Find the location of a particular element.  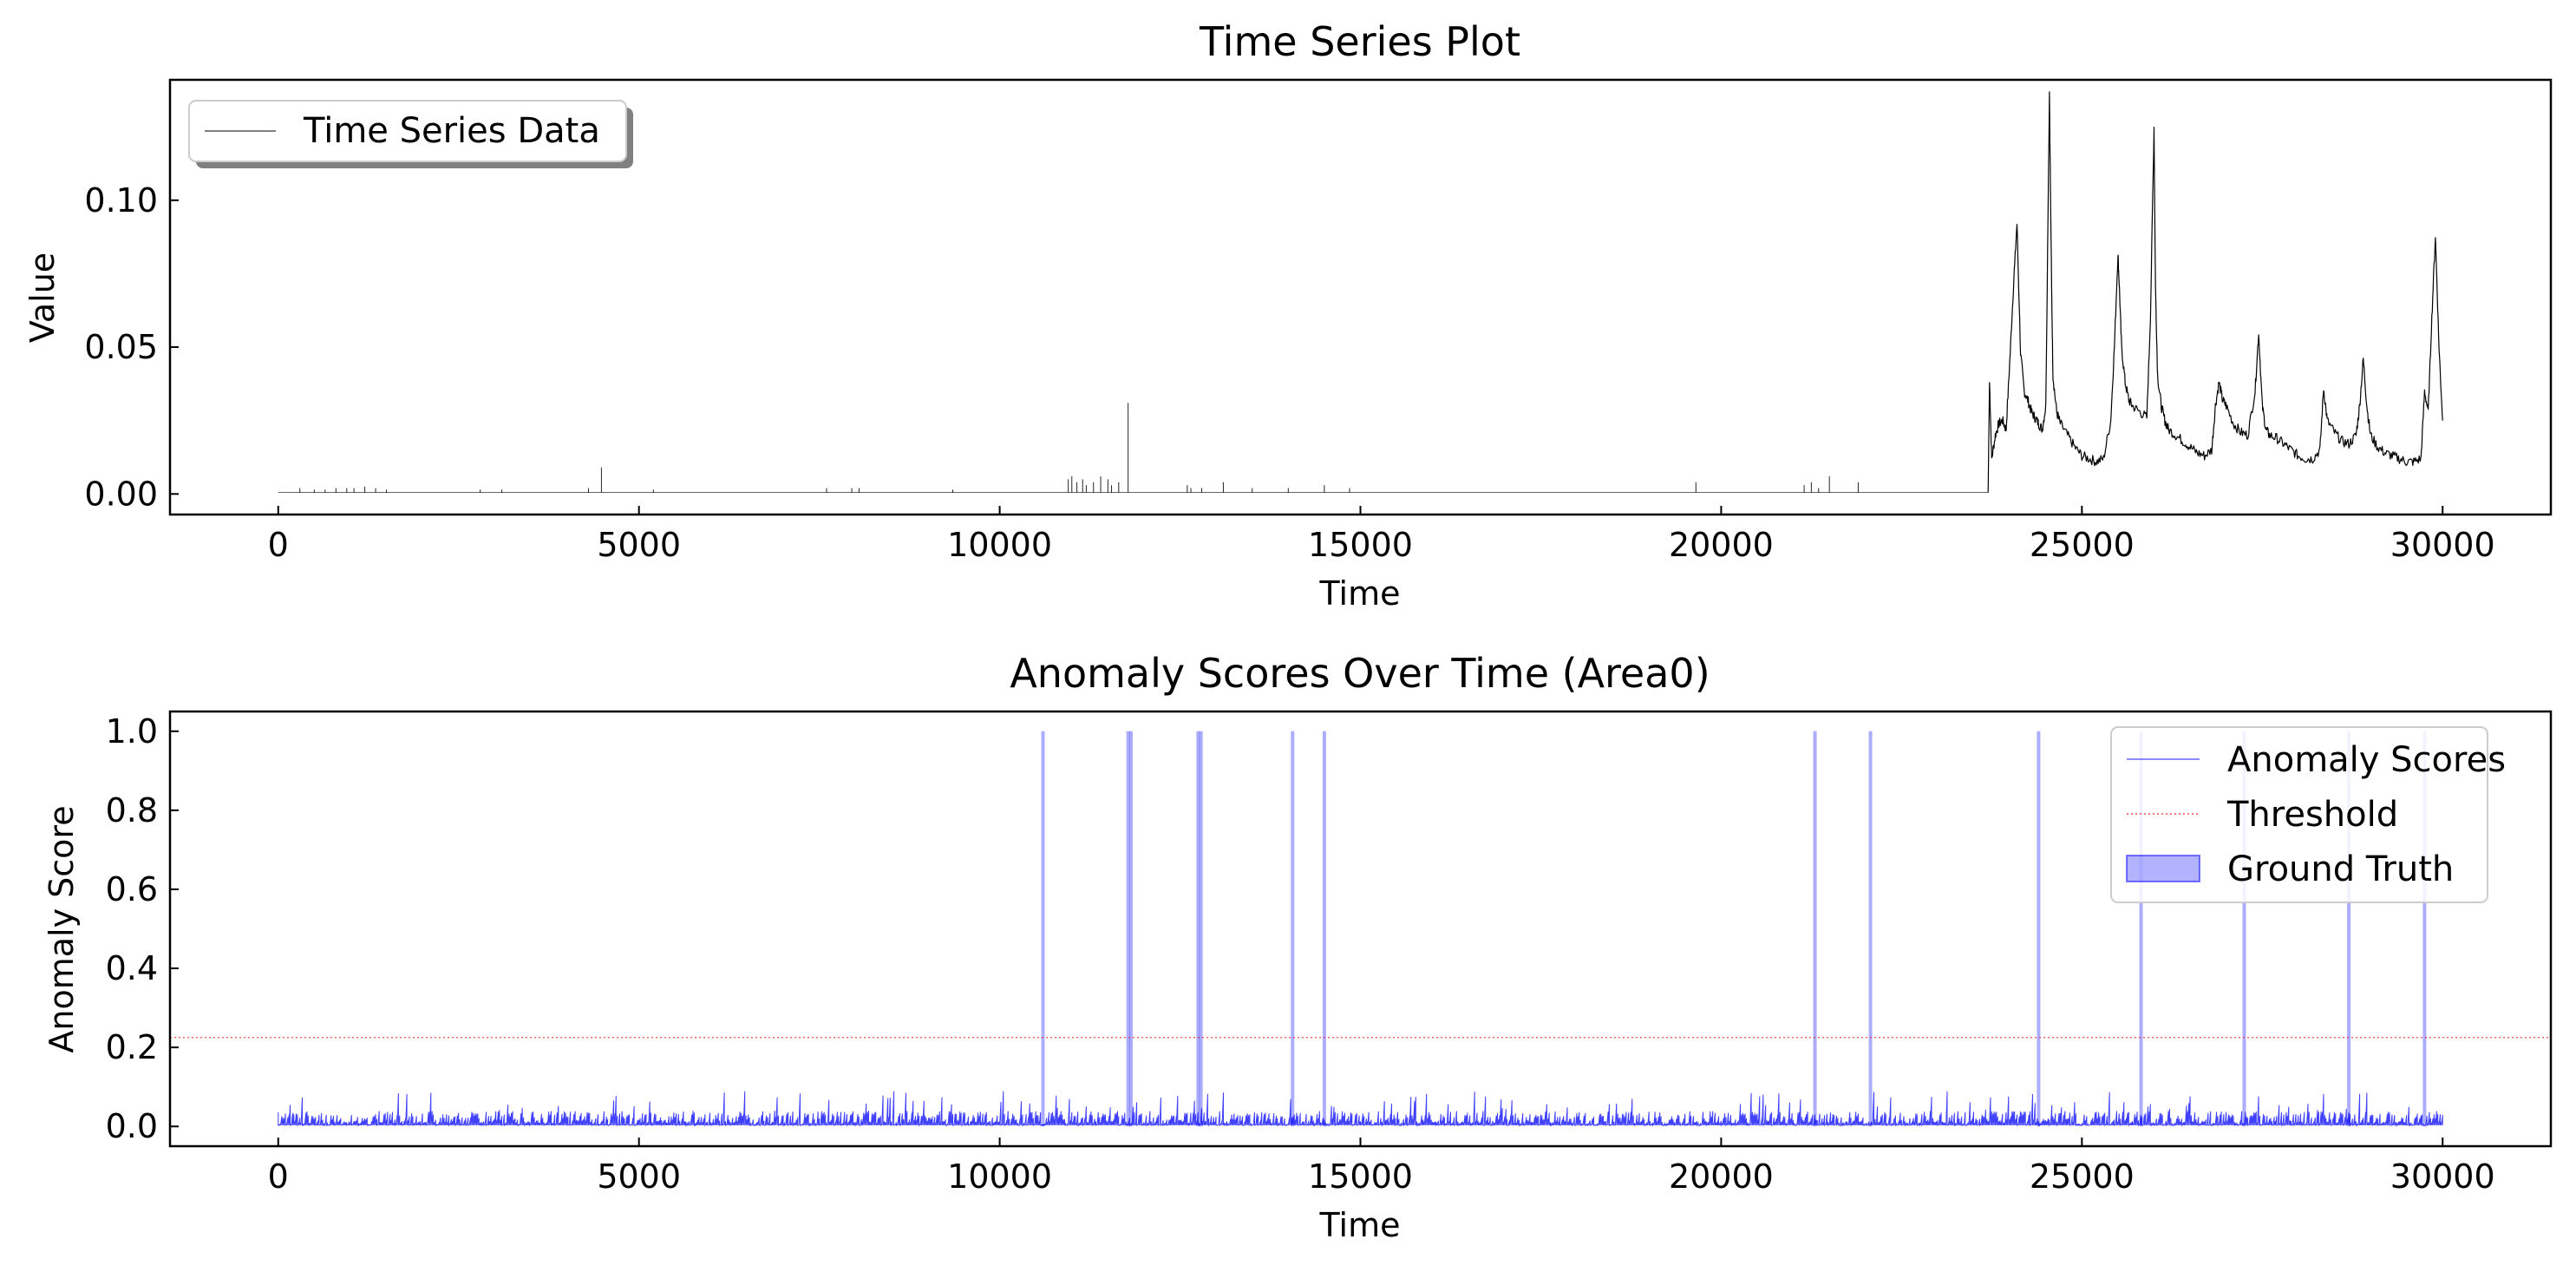

y-tick-label: 0.2 is located at coordinates (132, 1047).